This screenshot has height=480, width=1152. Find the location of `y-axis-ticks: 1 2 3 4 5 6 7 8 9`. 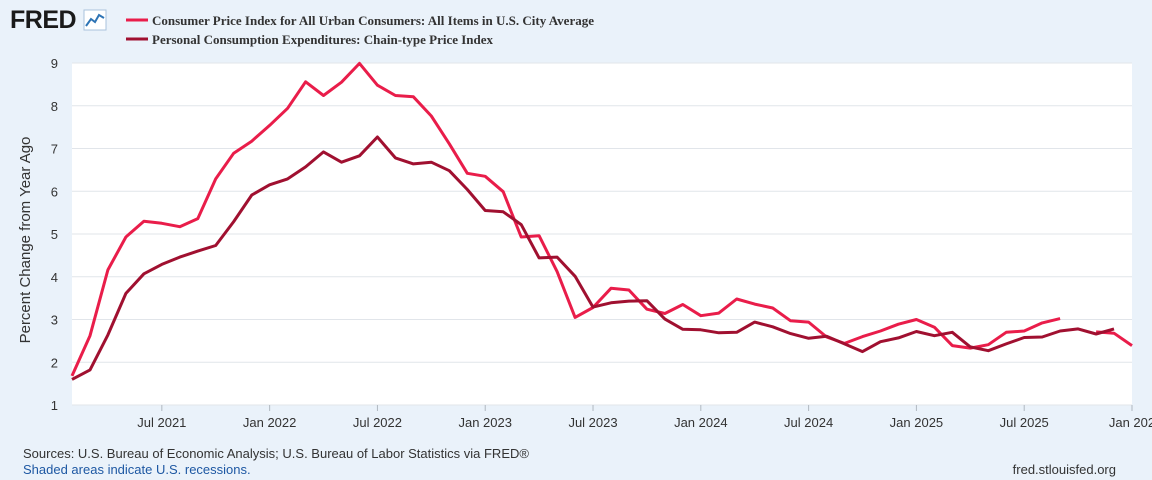

y-axis-ticks: 1 2 3 4 5 6 7 8 9 is located at coordinates (54, 234).